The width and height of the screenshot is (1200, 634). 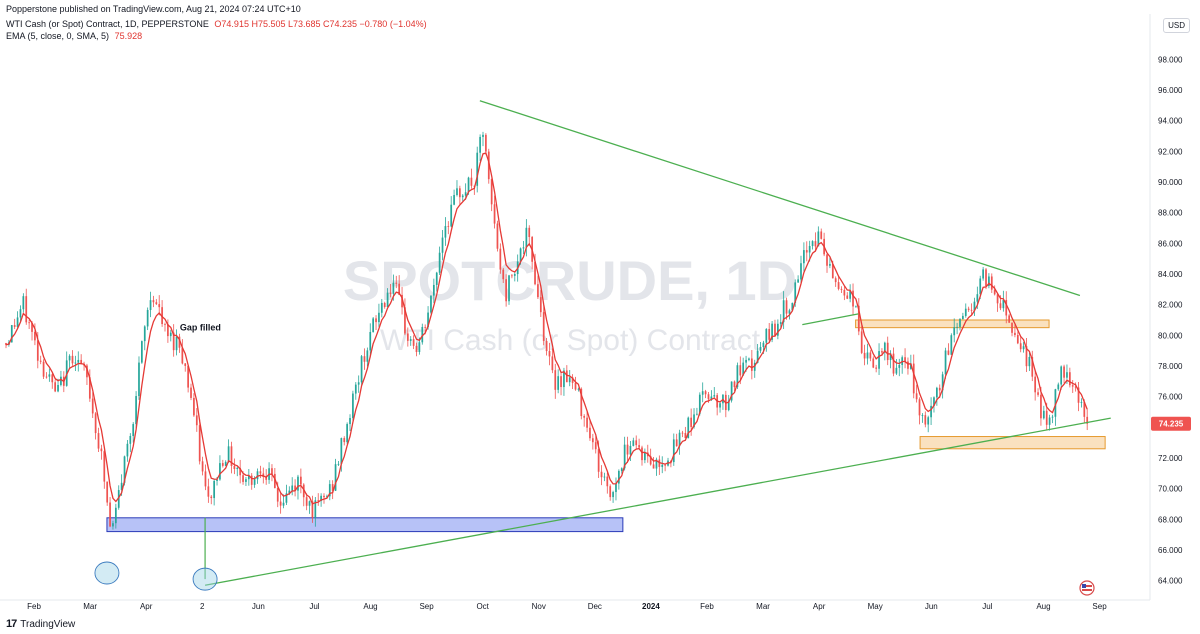 What do you see at coordinates (987, 606) in the screenshot?
I see `x-tick-label: Jul` at bounding box center [987, 606].